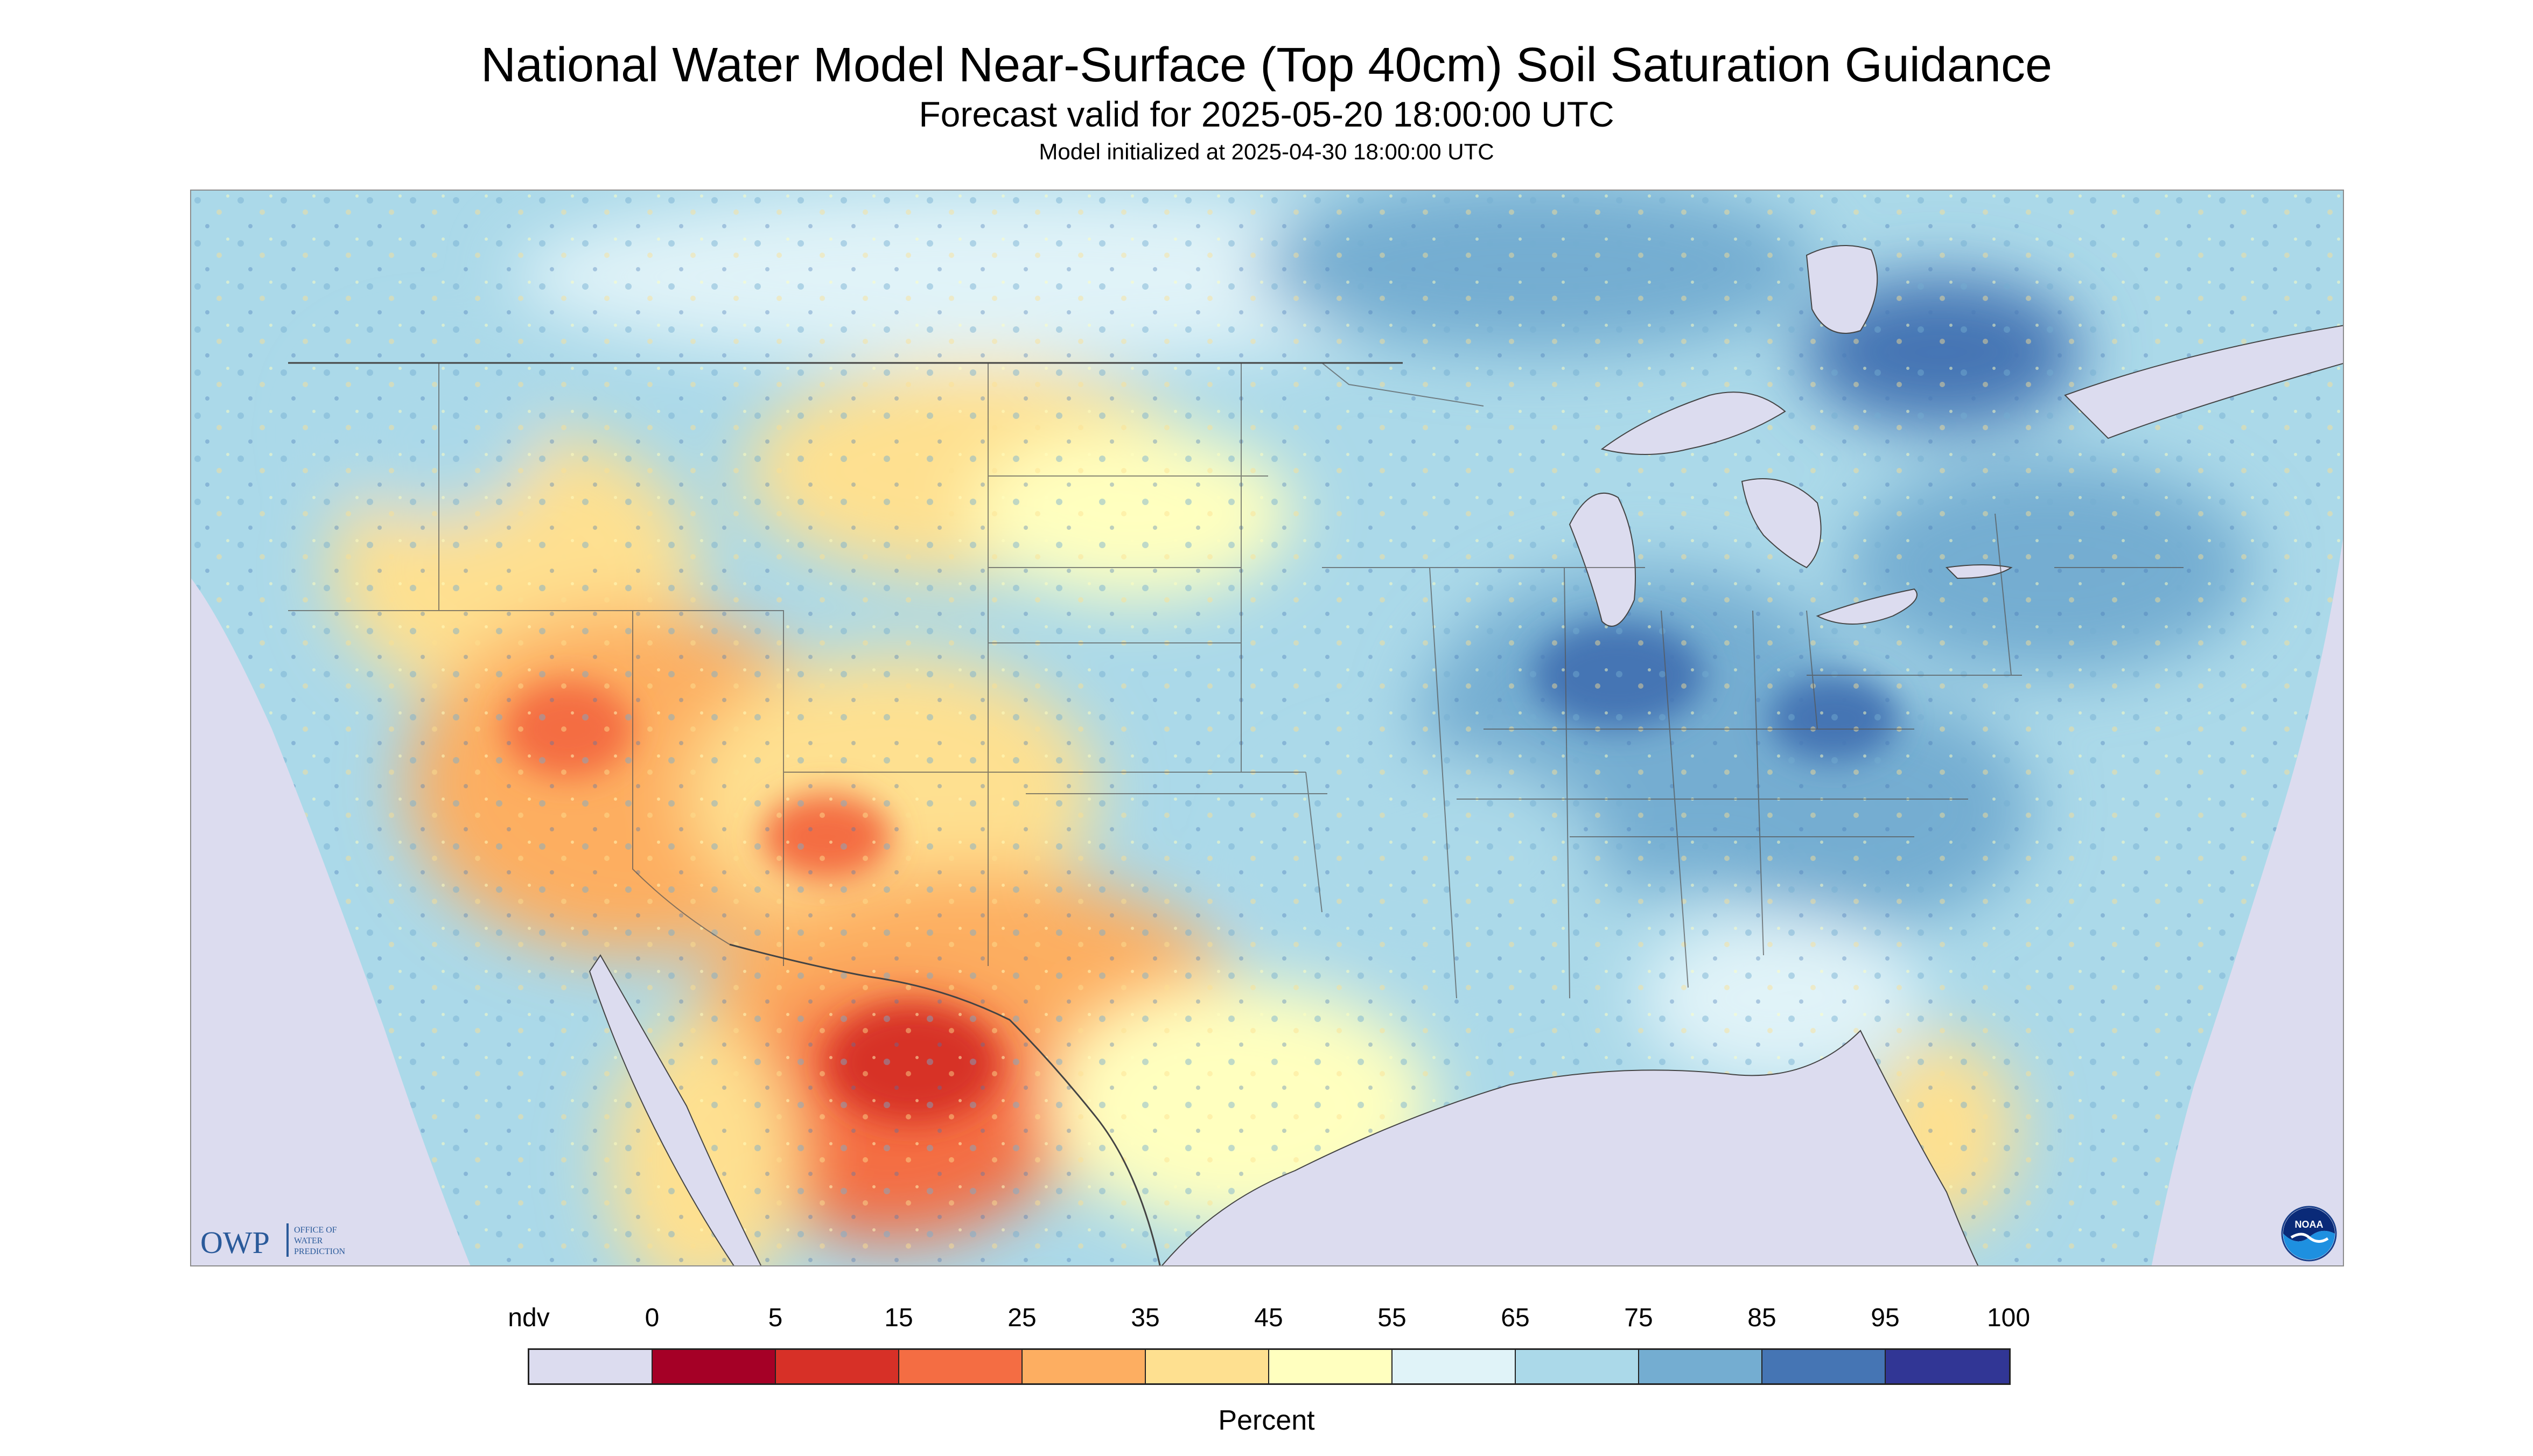 The width and height of the screenshot is (2533, 1456). What do you see at coordinates (1639, 1318) in the screenshot?
I see `legend-tick-label: 75` at bounding box center [1639, 1318].